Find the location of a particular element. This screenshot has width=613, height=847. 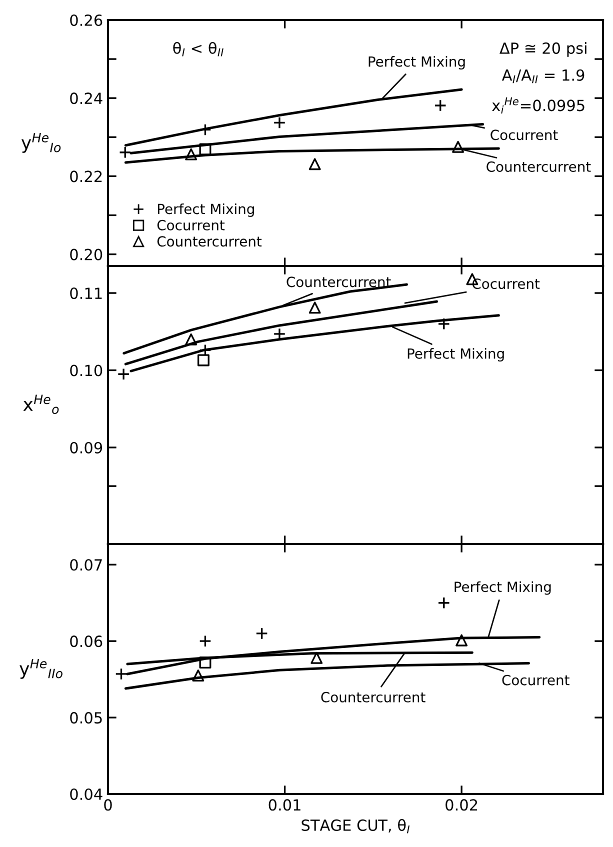

y-tick-label: 0.07 is located at coordinates (86, 565).